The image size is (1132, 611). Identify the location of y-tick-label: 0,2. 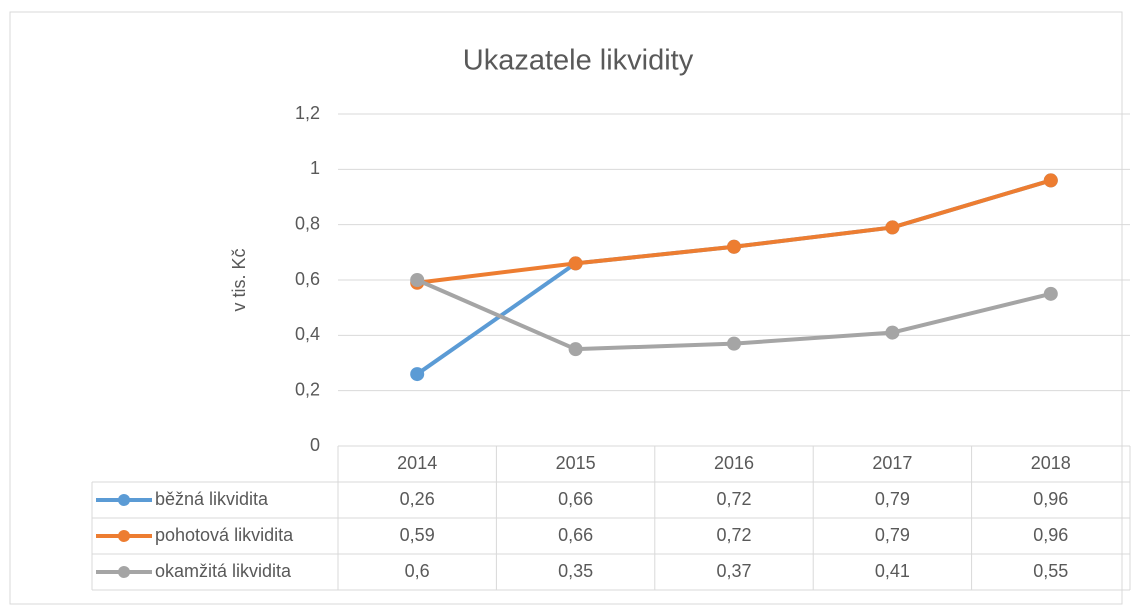
(307, 389).